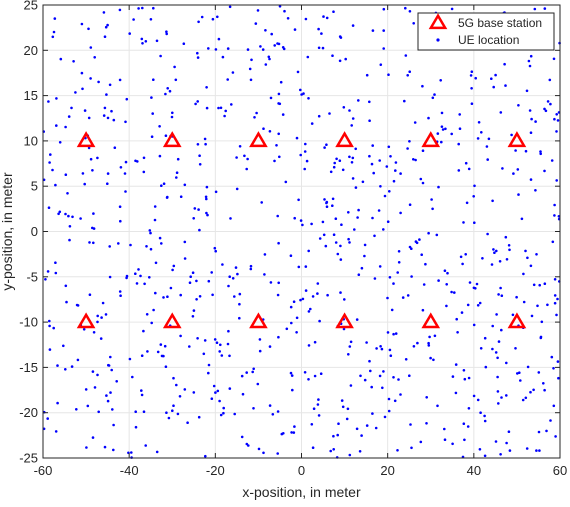  I want to click on y-axis-title: y-position, in meter, so click(7, 231).